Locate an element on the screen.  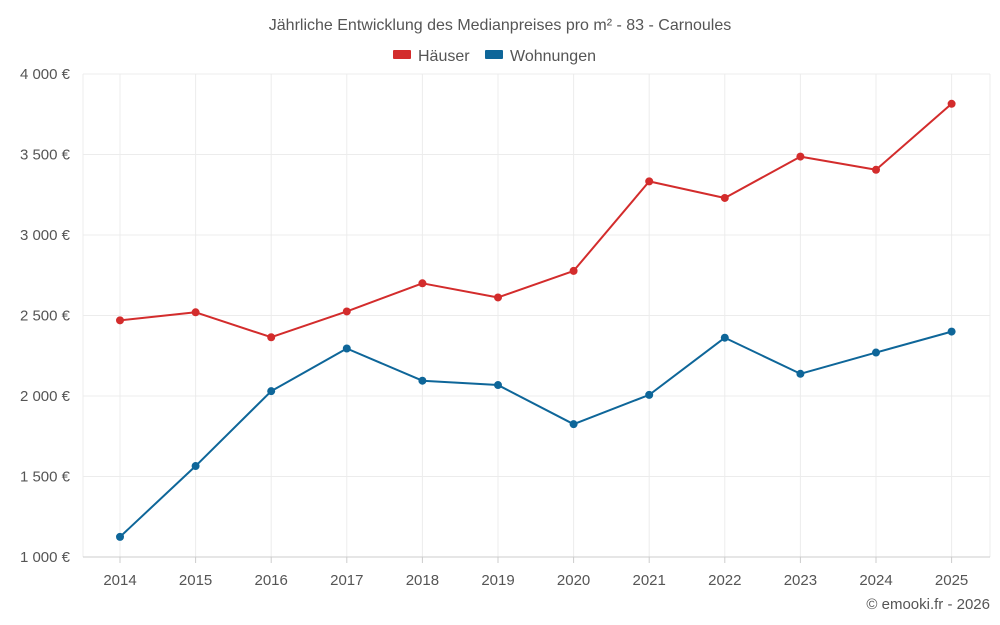
x-tick-label: 2025 is located at coordinates (951, 580).